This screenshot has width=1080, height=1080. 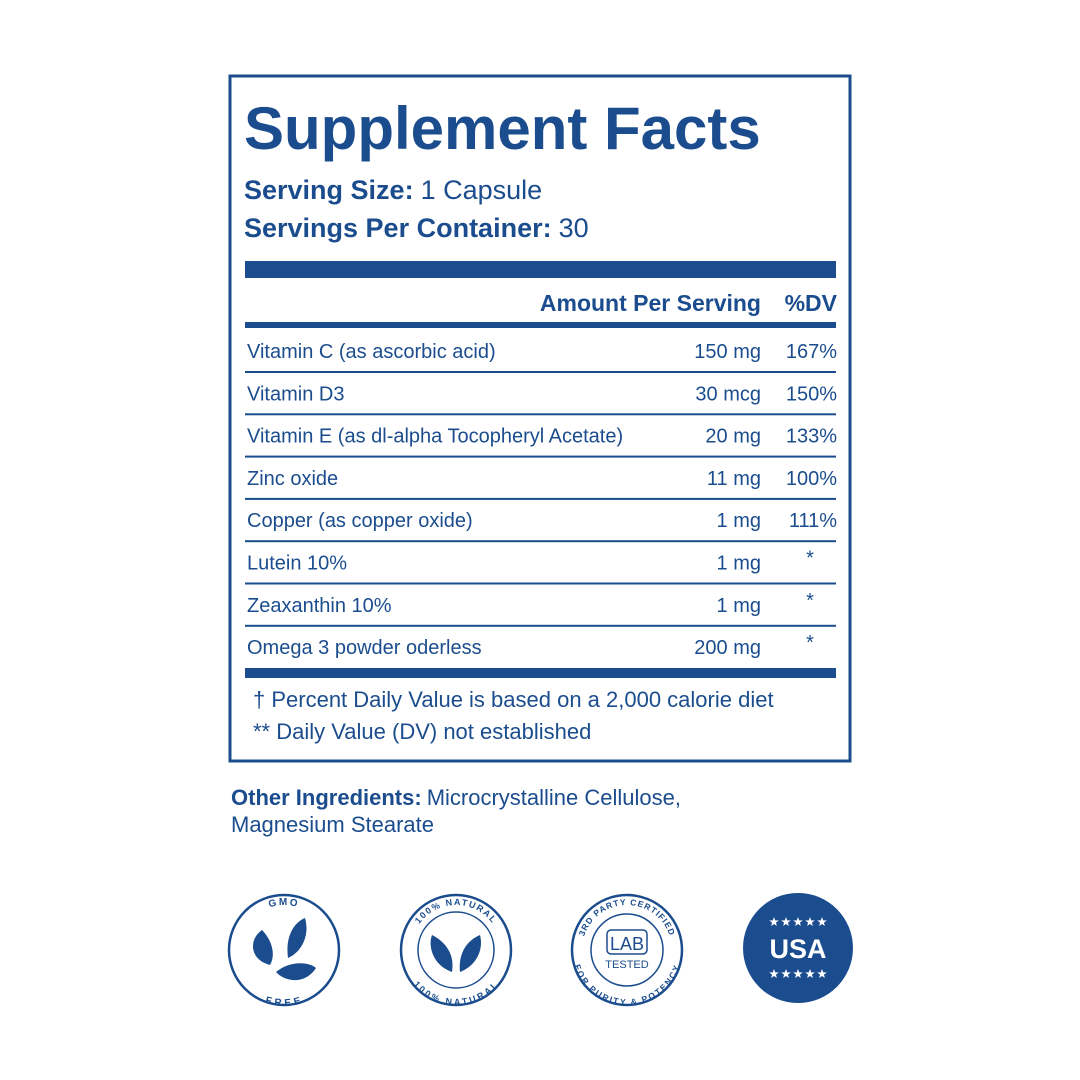 I want to click on nutrient-name: Vitamin C (as ascorbic acid), so click(x=371, y=352).